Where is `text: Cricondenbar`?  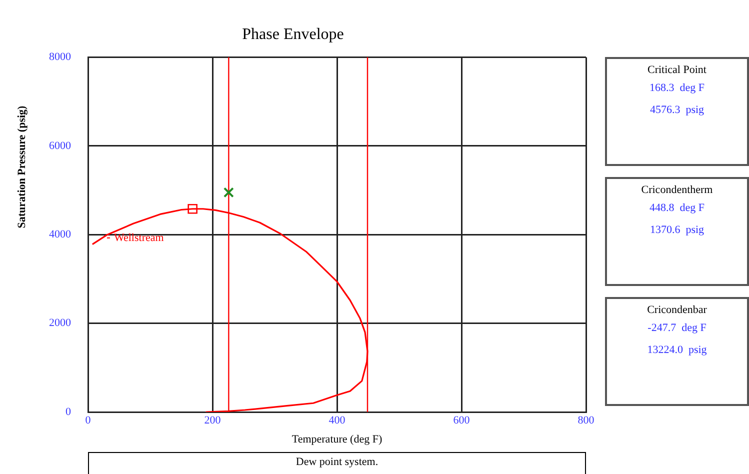 text: Cricondenbar is located at coordinates (677, 310).